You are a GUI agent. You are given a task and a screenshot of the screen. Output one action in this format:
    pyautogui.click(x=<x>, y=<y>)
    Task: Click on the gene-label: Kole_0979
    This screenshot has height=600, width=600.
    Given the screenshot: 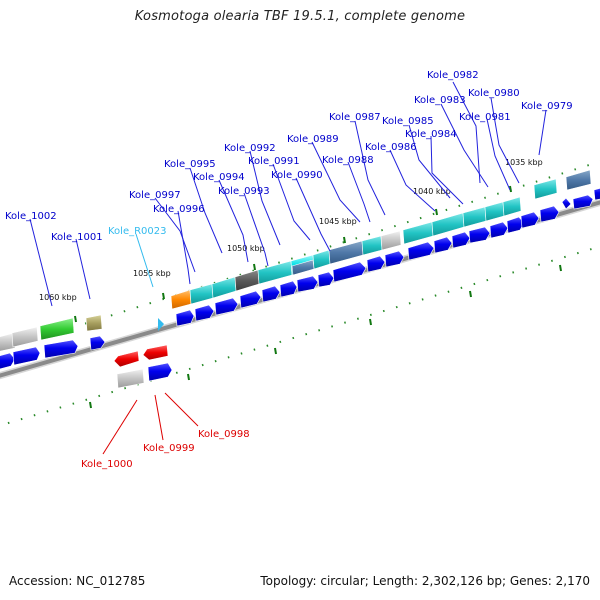 What is the action you would take?
    pyautogui.click(x=547, y=106)
    